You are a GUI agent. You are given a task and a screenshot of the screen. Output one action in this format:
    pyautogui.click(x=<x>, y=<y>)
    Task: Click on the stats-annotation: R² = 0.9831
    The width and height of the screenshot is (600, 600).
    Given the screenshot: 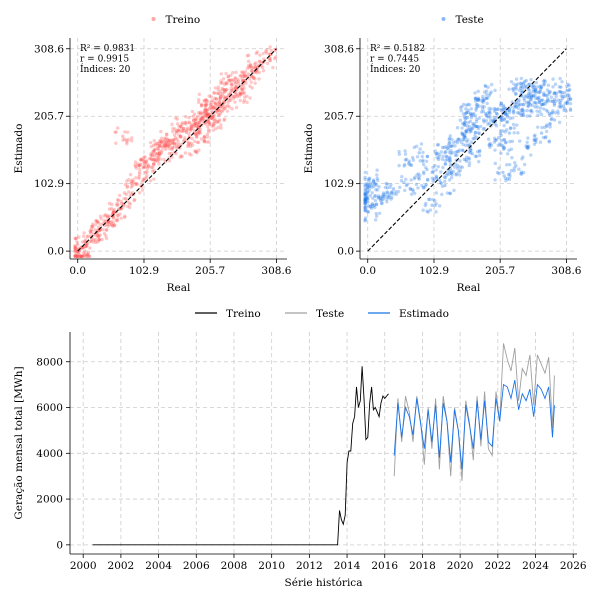 What is the action you would take?
    pyautogui.click(x=107, y=49)
    